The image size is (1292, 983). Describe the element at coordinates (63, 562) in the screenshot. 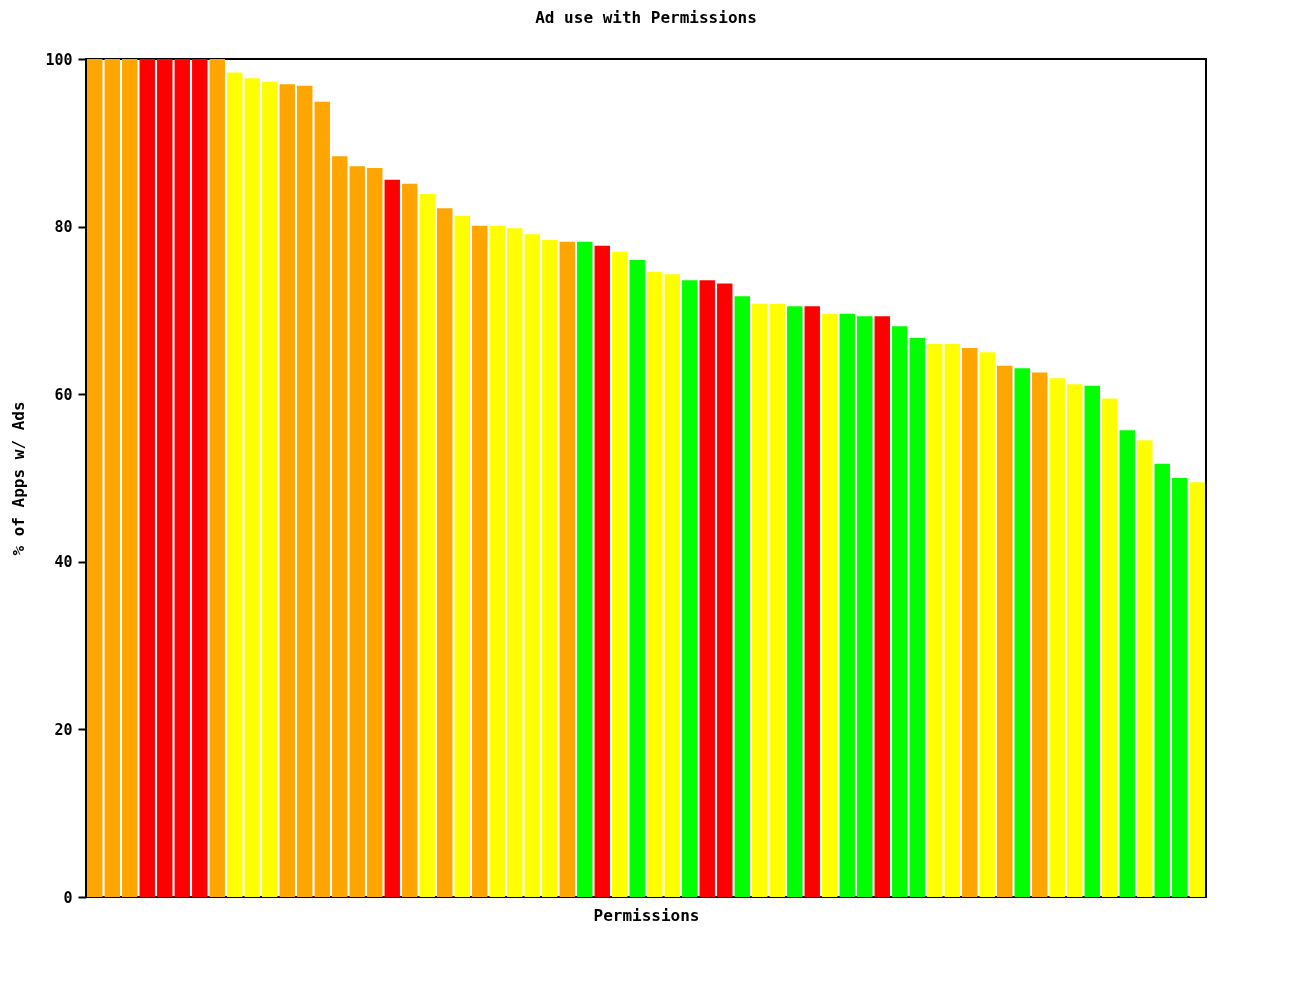

I see `y-tick-label: 40` at that location.